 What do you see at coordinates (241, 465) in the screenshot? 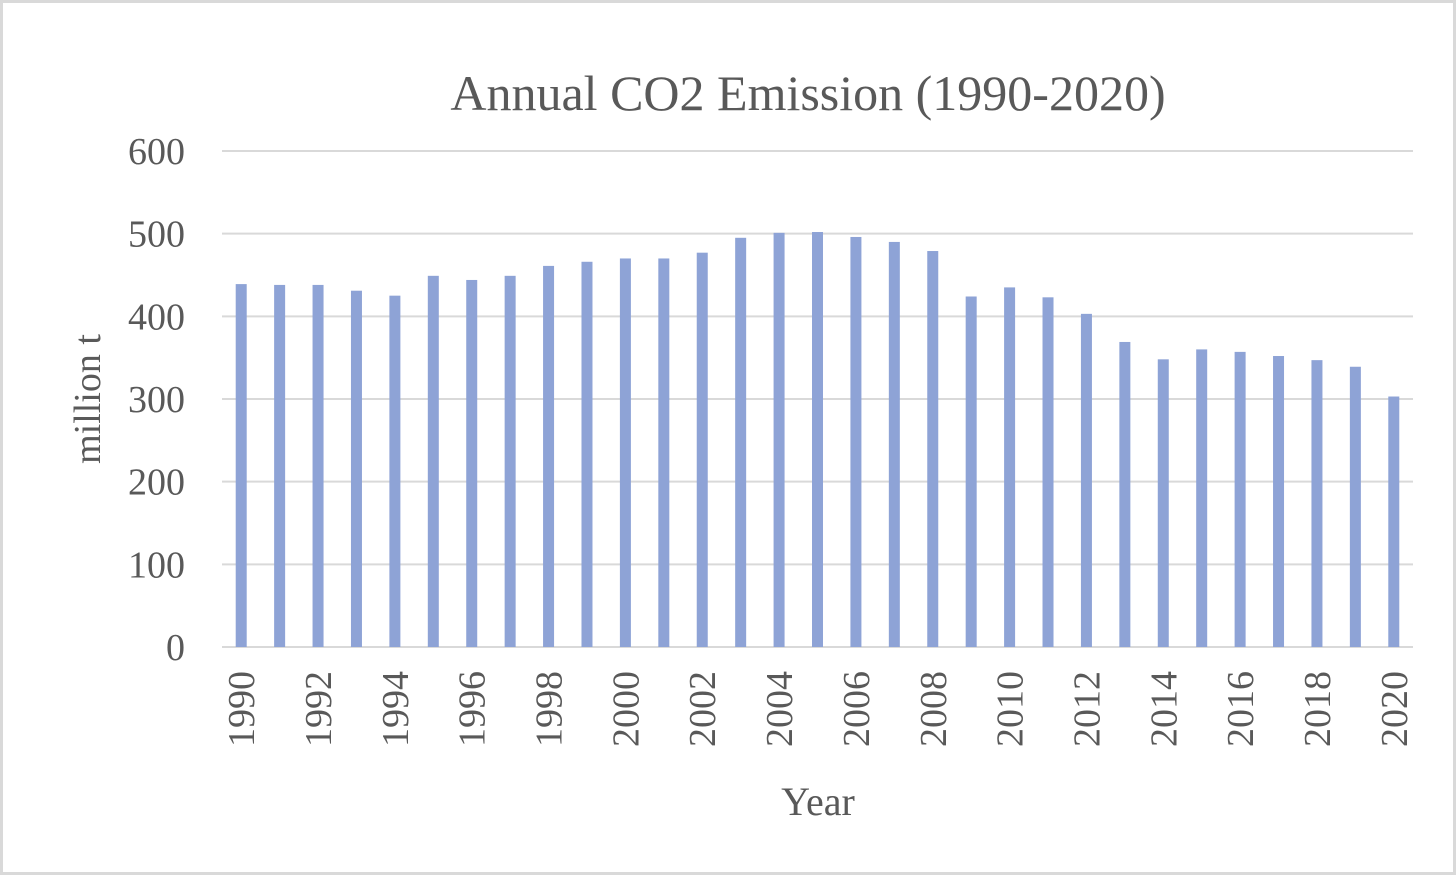
I see `bar-1990` at bounding box center [241, 465].